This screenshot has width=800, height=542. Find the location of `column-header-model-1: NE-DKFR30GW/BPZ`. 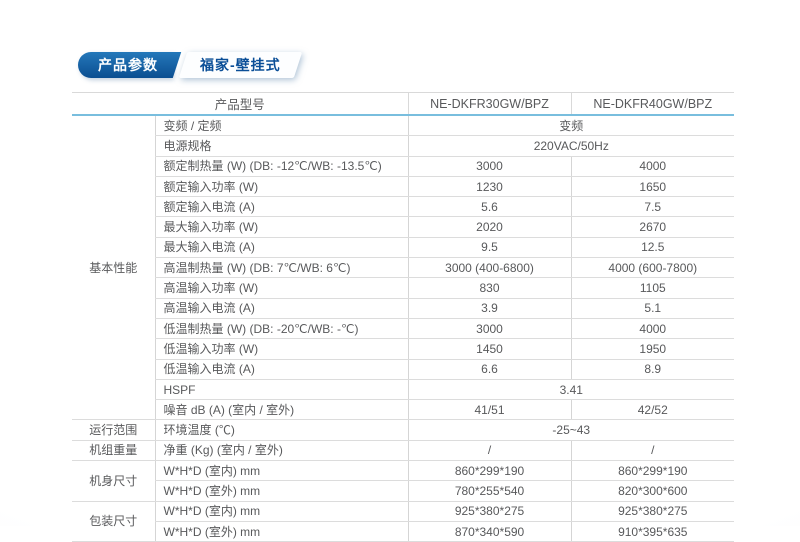

column-header-model-1: NE-DKFR30GW/BPZ is located at coordinates (489, 104).